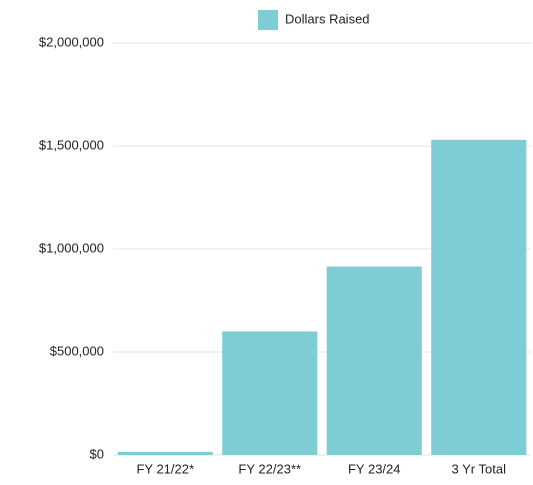 Image resolution: width=533 pixels, height=485 pixels. I want to click on y-tick-label: $2,000,000, so click(71, 41).